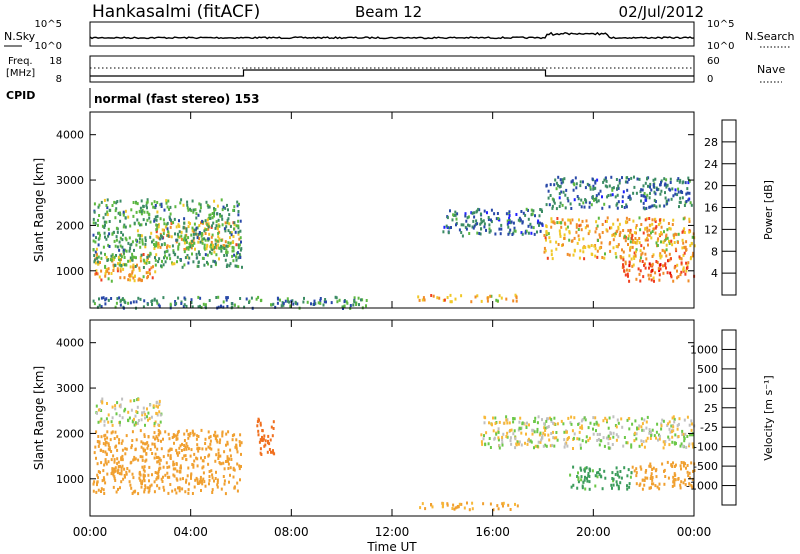 This screenshot has height=554, width=800. Describe the element at coordinates (20, 36) in the screenshot. I see `noise-left-label: N.Sky` at that location.